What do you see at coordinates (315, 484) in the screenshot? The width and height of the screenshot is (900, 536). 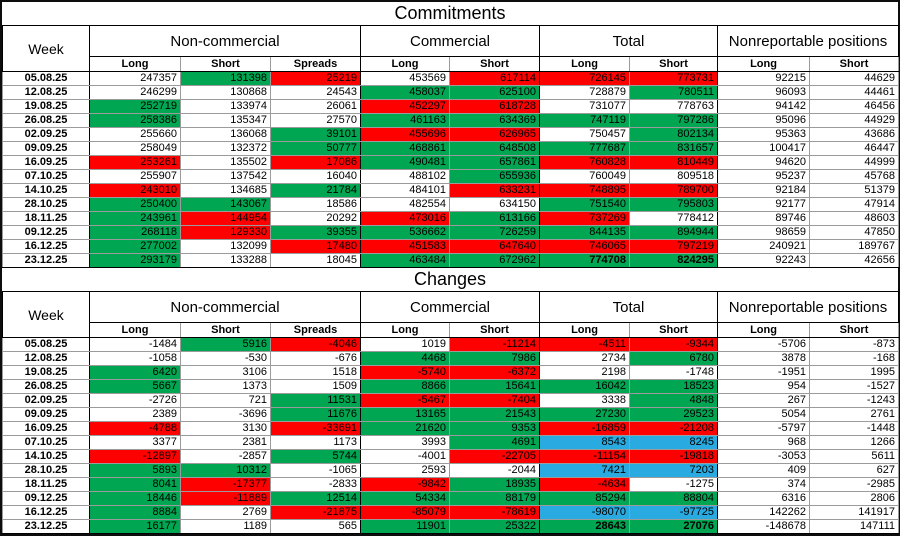 I see `value-cell: -2833` at bounding box center [315, 484].